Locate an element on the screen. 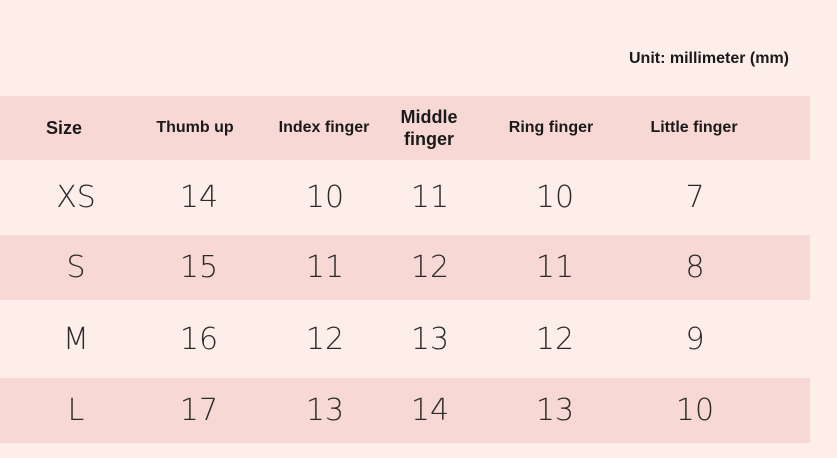 The height and width of the screenshot is (458, 837). cell-size: M is located at coordinates (76, 339).